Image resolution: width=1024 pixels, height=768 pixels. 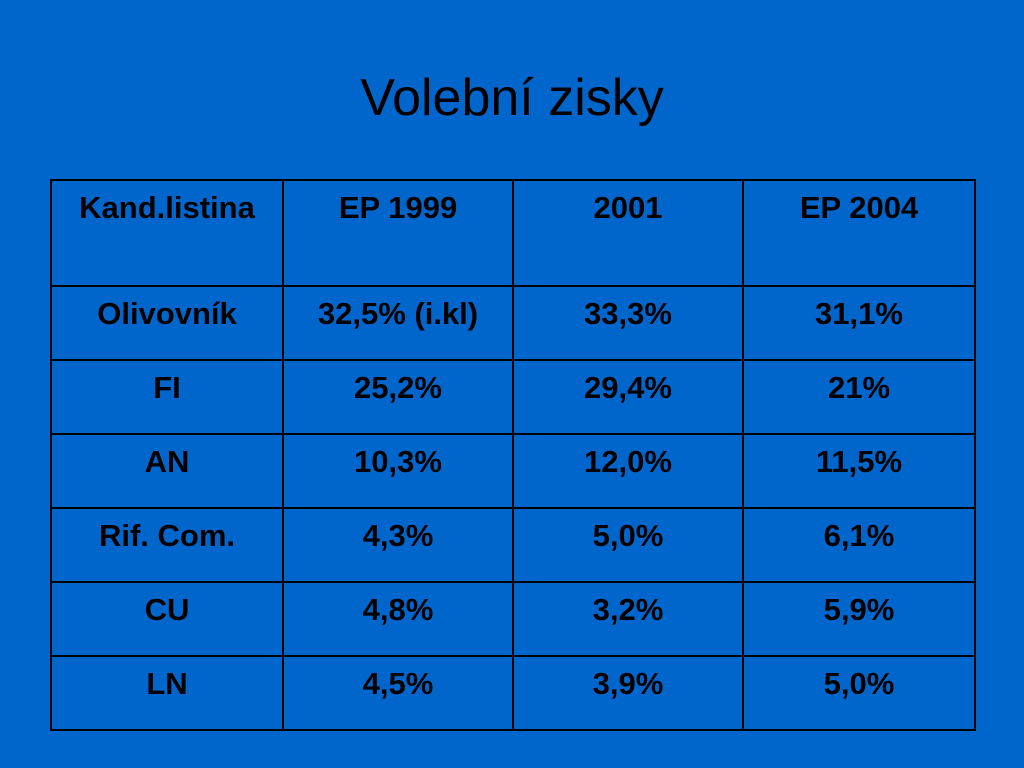 I want to click on table-cell: FI, so click(x=167, y=397).